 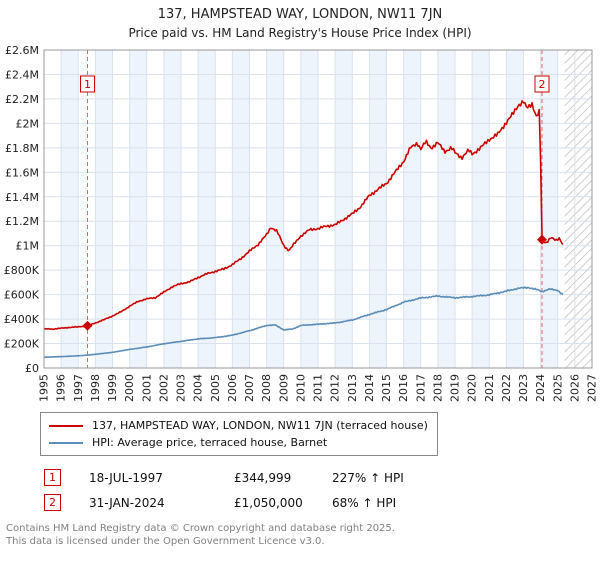 I want to click on svg-text: £200K, so click(x=22, y=344).